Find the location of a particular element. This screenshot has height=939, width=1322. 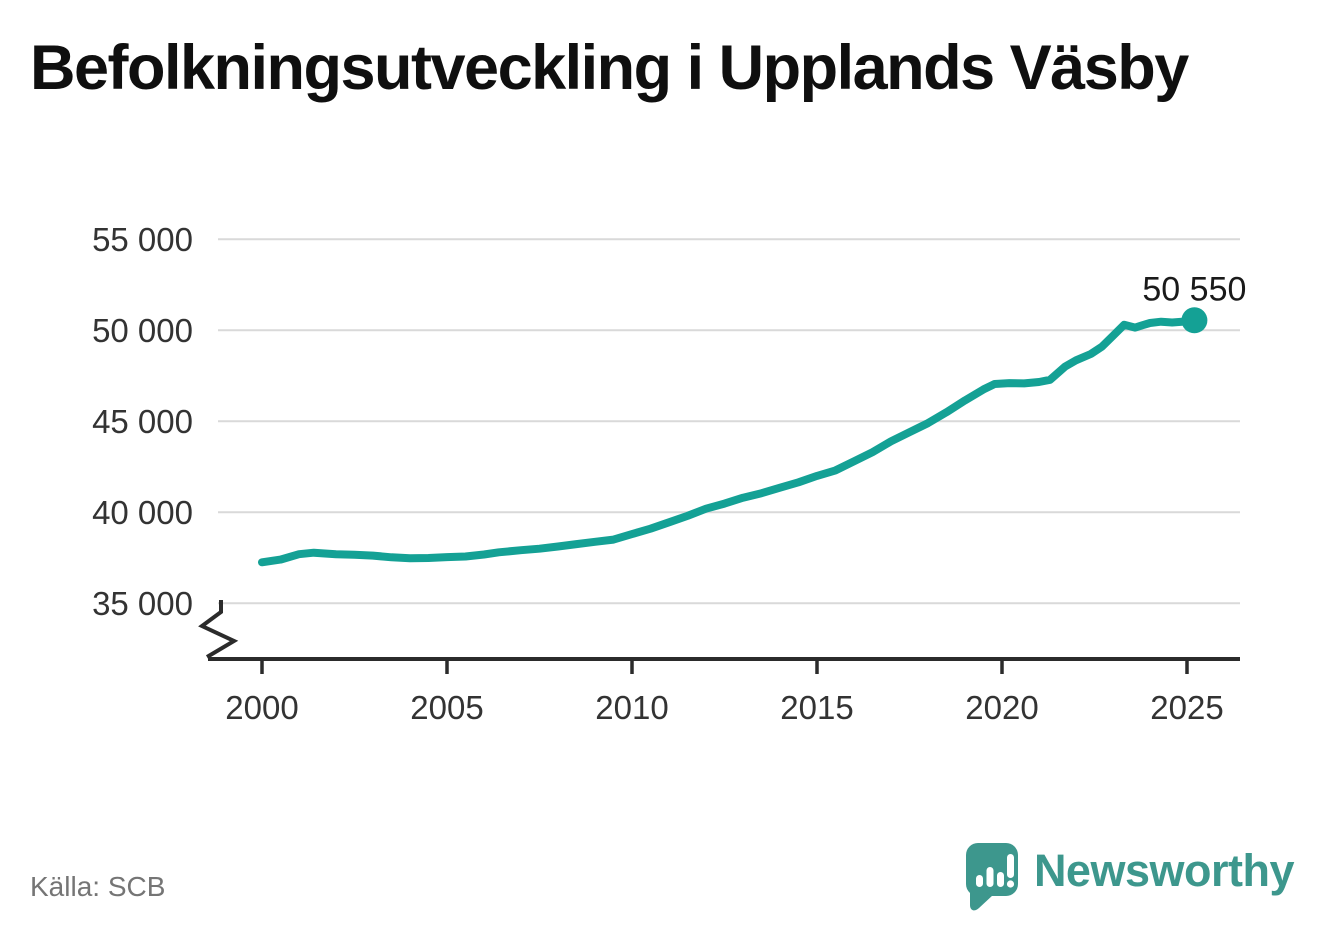

newsworthy-logo-icon is located at coordinates (991, 877).